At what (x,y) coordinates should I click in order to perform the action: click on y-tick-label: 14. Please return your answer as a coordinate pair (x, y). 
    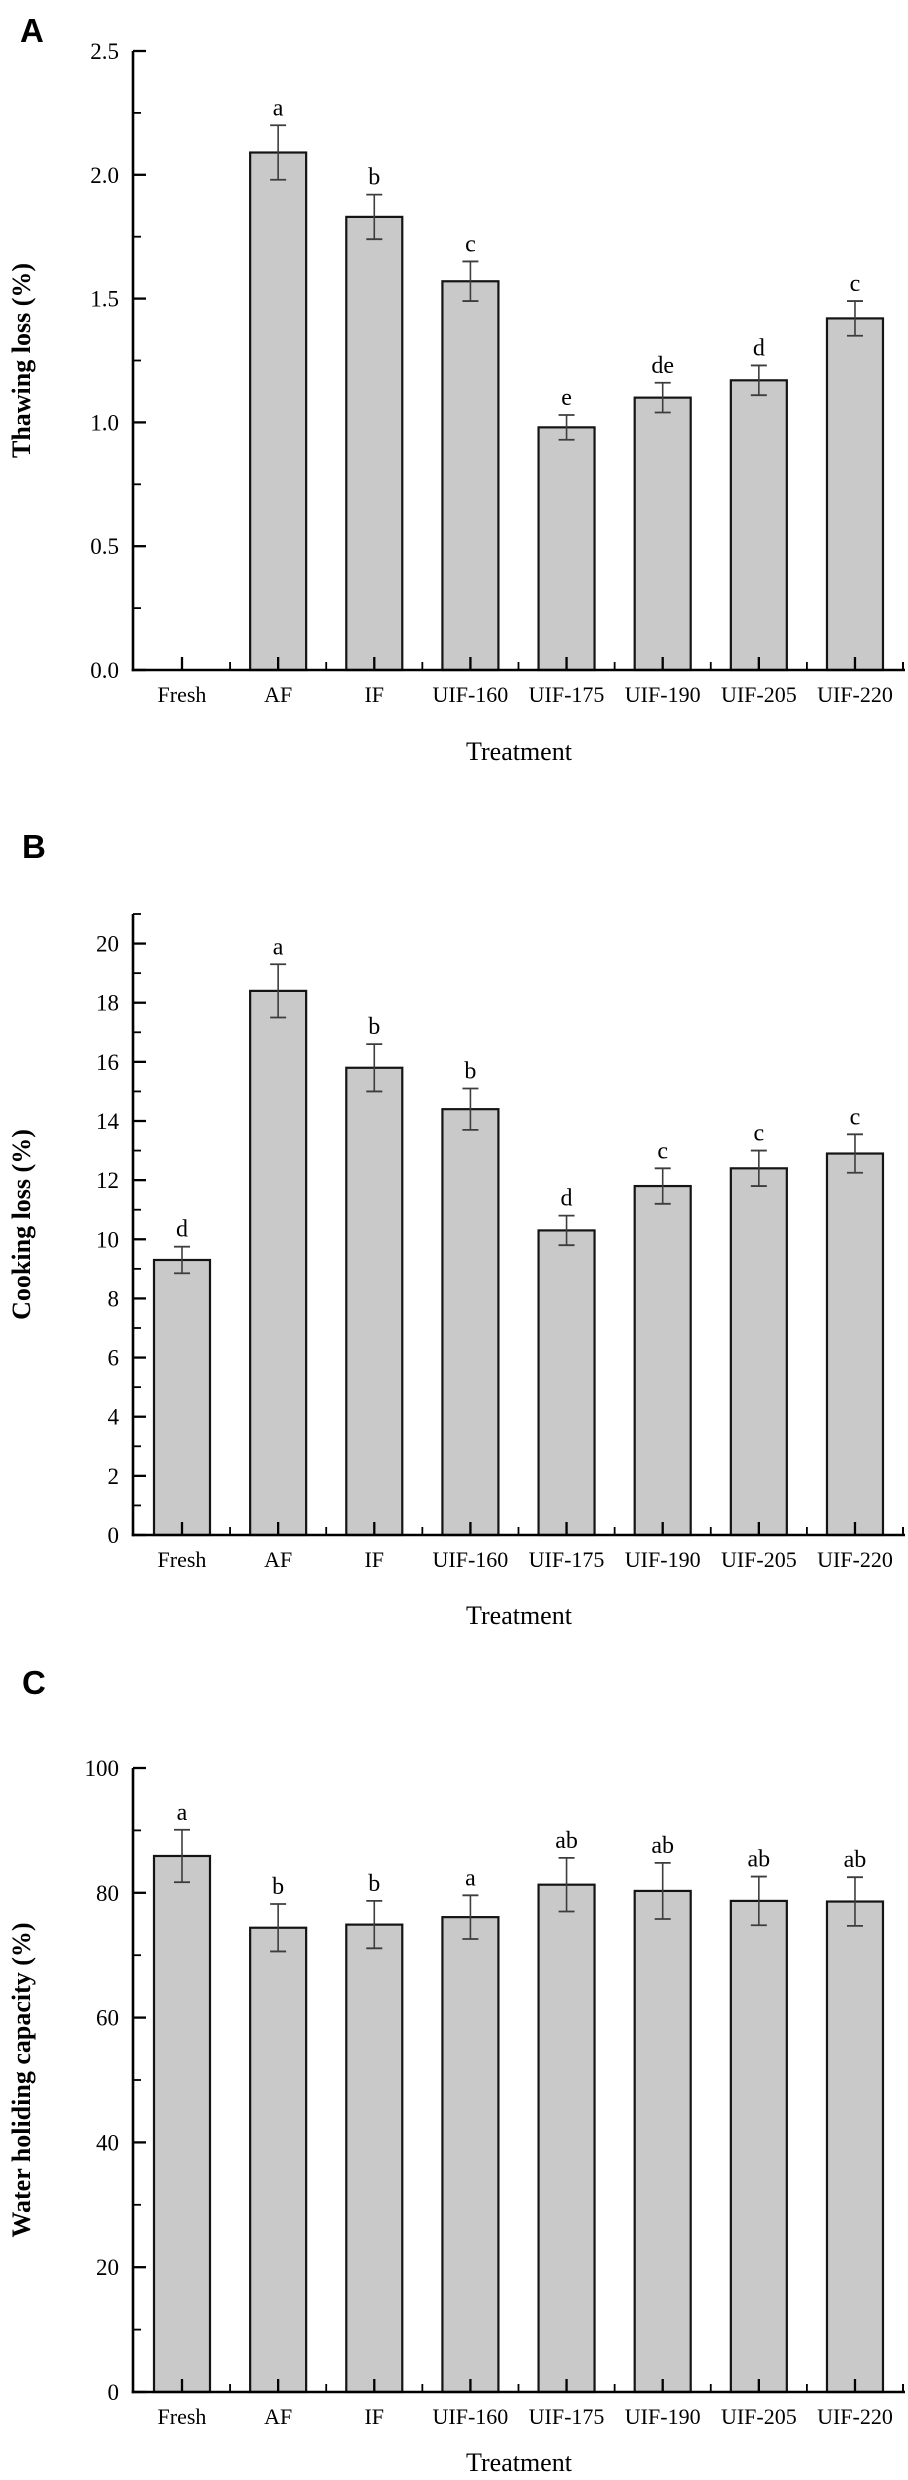
    Looking at the image, I should click on (108, 1121).